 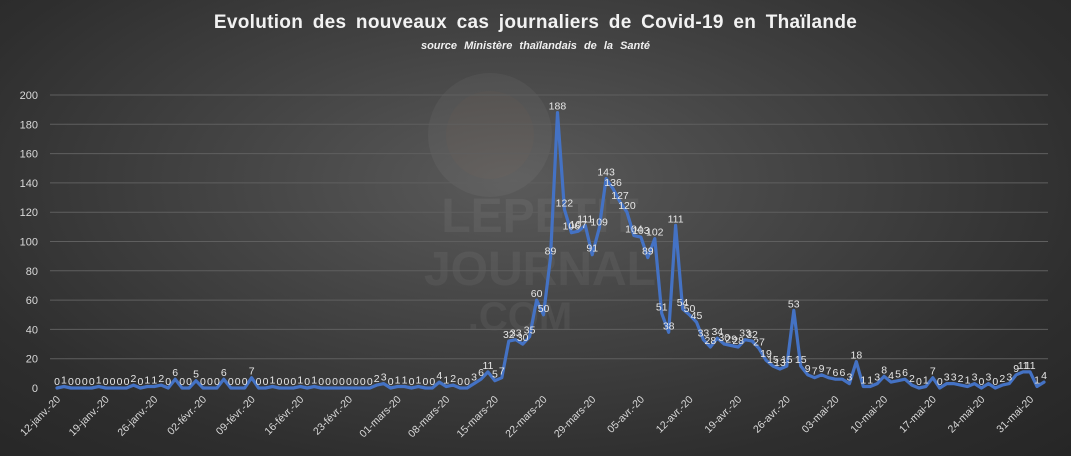 I want to click on y-tick-label: 120, so click(x=29, y=213).